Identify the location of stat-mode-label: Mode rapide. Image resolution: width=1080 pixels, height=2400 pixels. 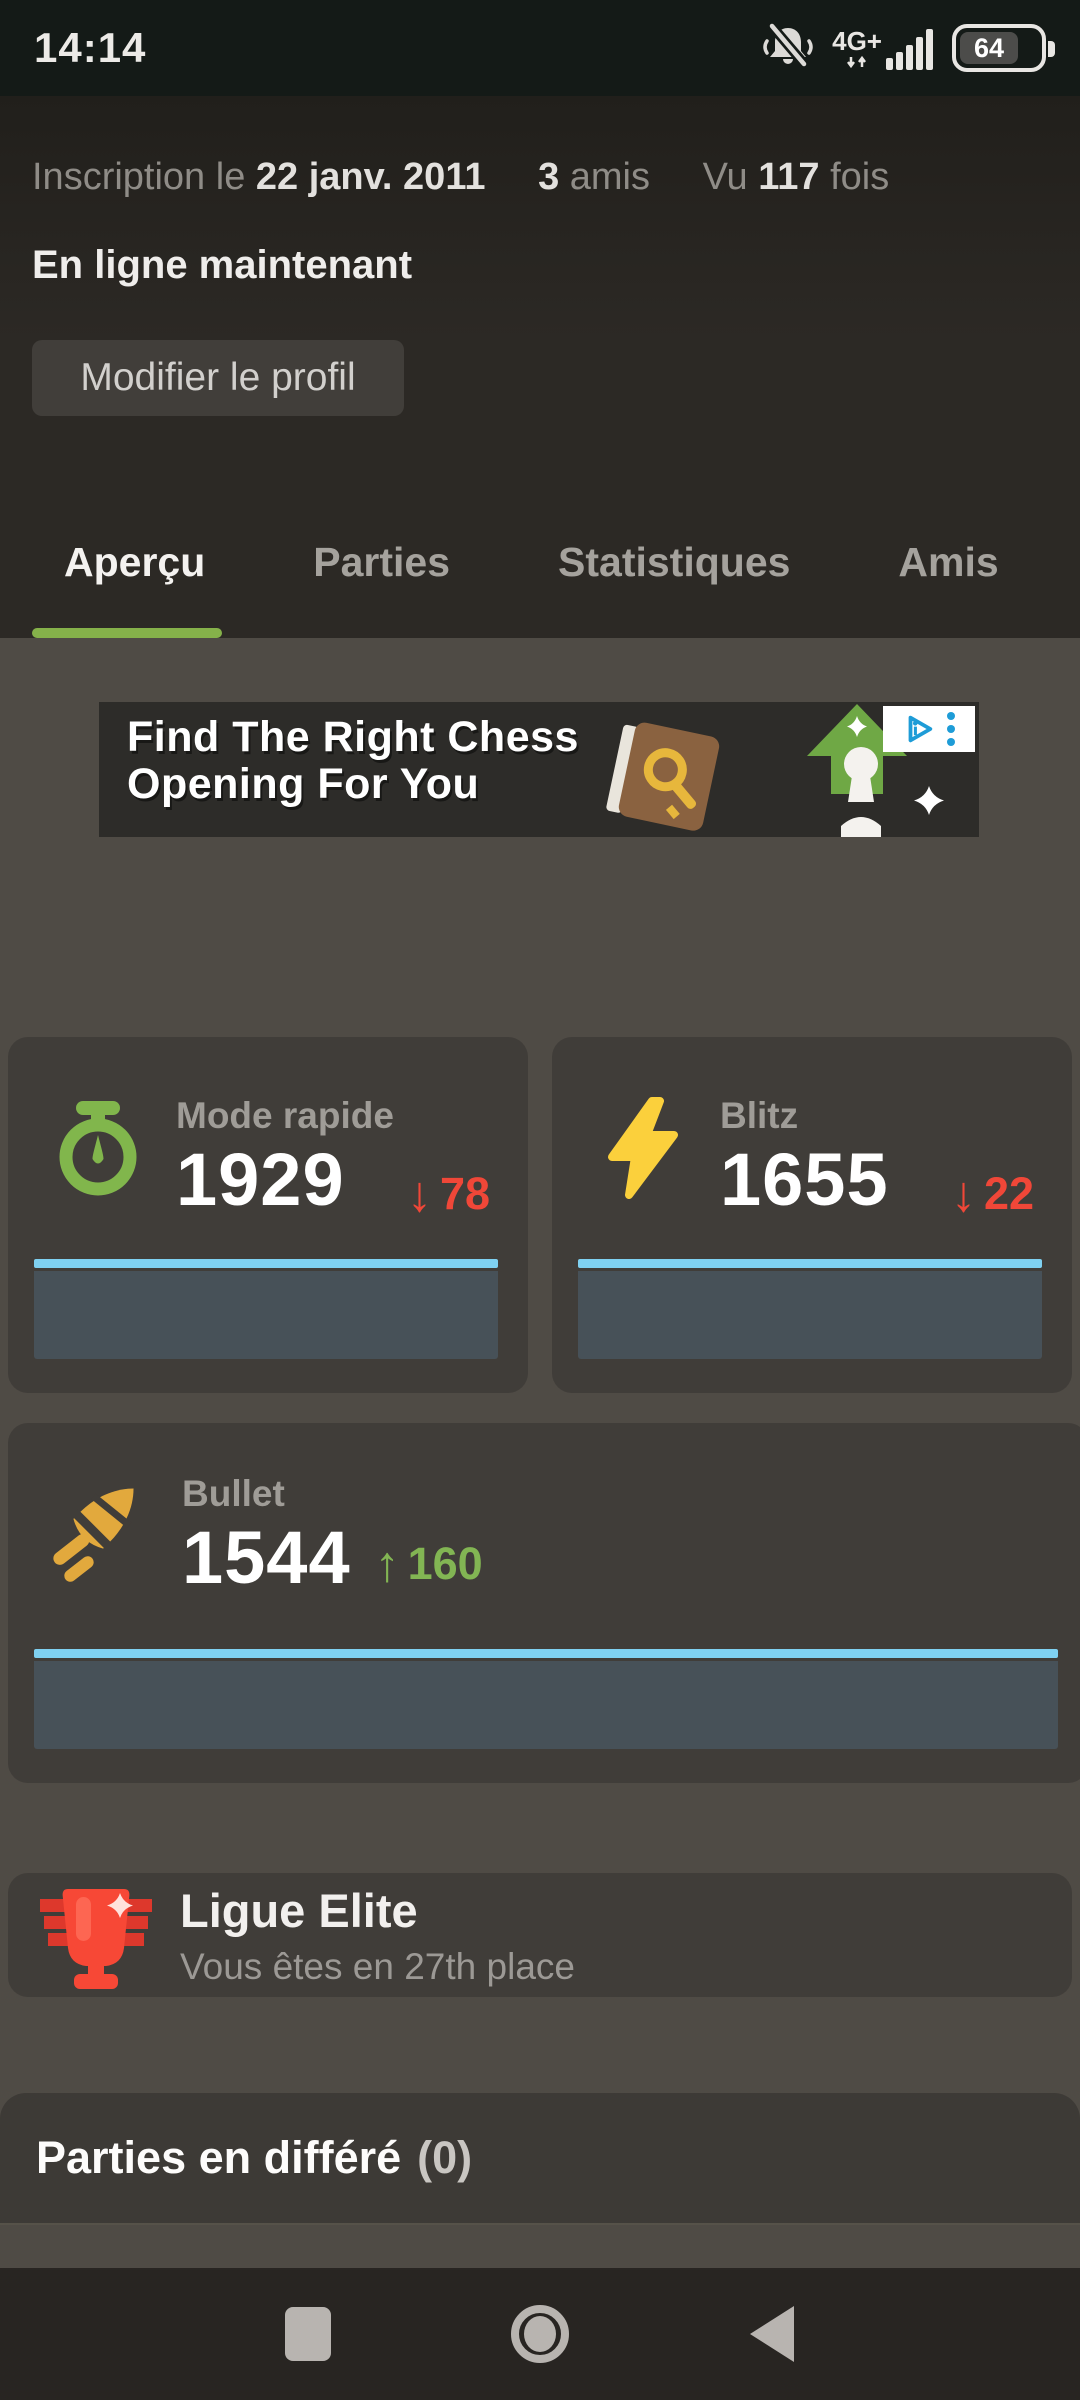
(285, 1115).